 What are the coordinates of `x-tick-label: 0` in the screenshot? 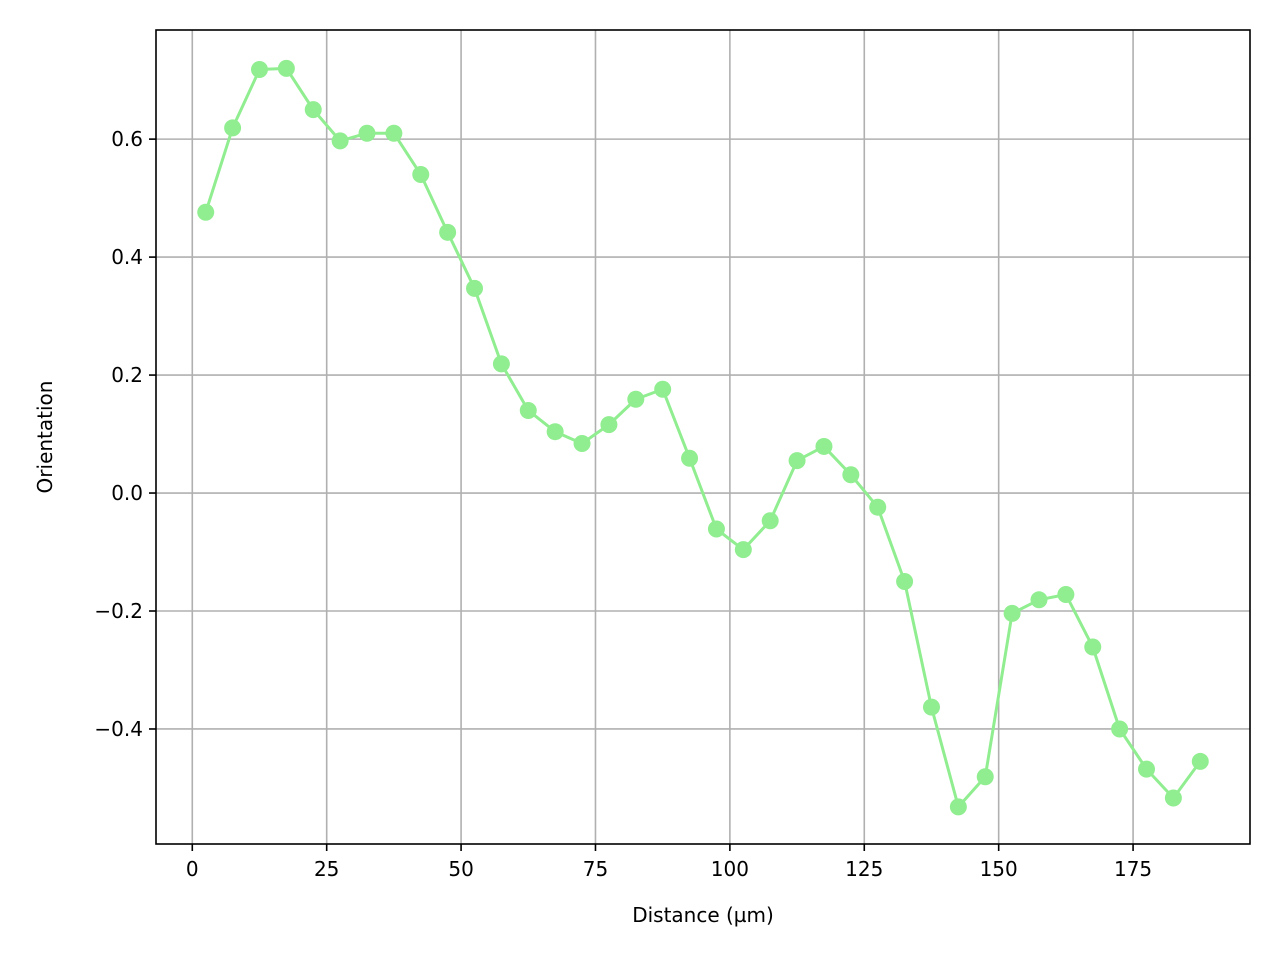 It's located at (192, 869).